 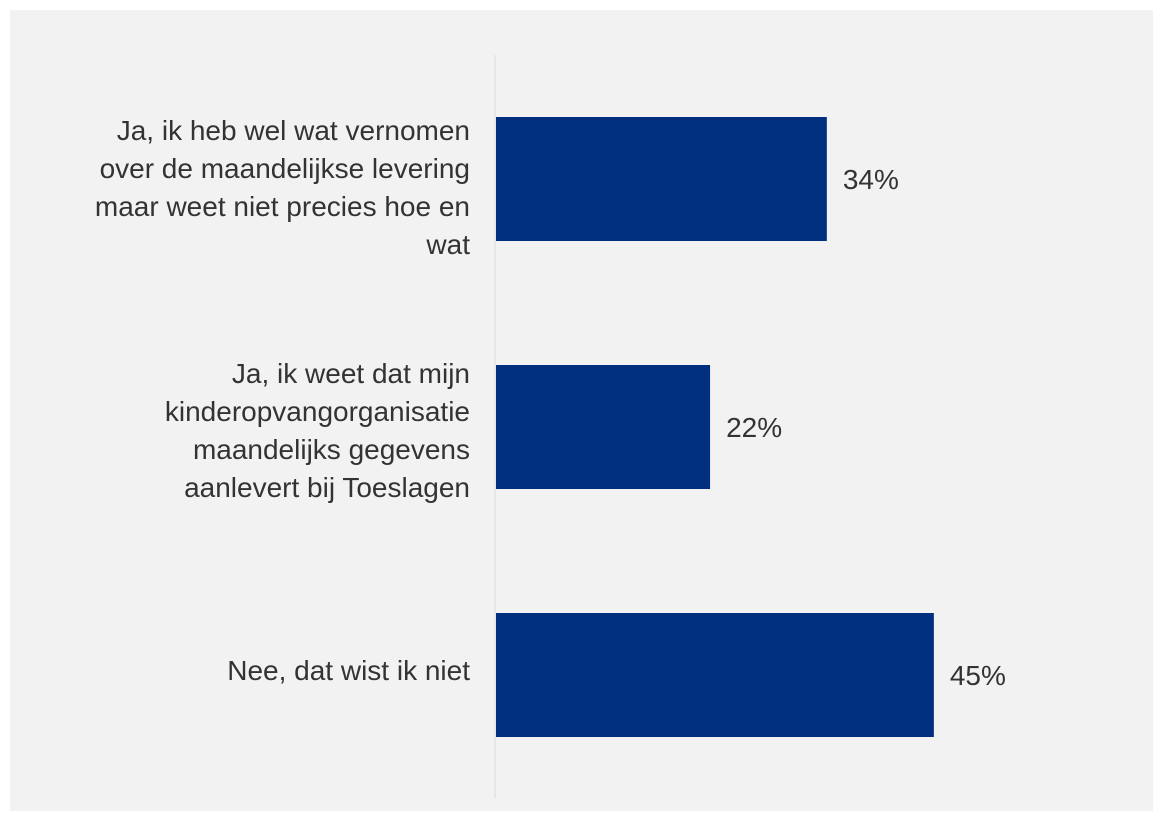 I want to click on category-label: Nee, dat wist ik niet, so click(x=348, y=670).